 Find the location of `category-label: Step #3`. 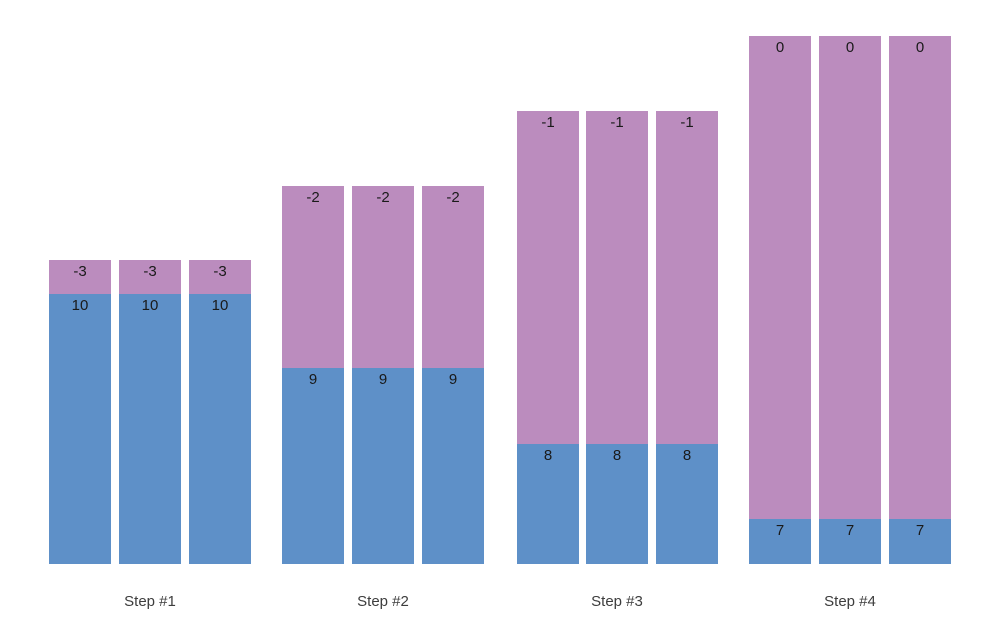

category-label: Step #3 is located at coordinates (617, 601).